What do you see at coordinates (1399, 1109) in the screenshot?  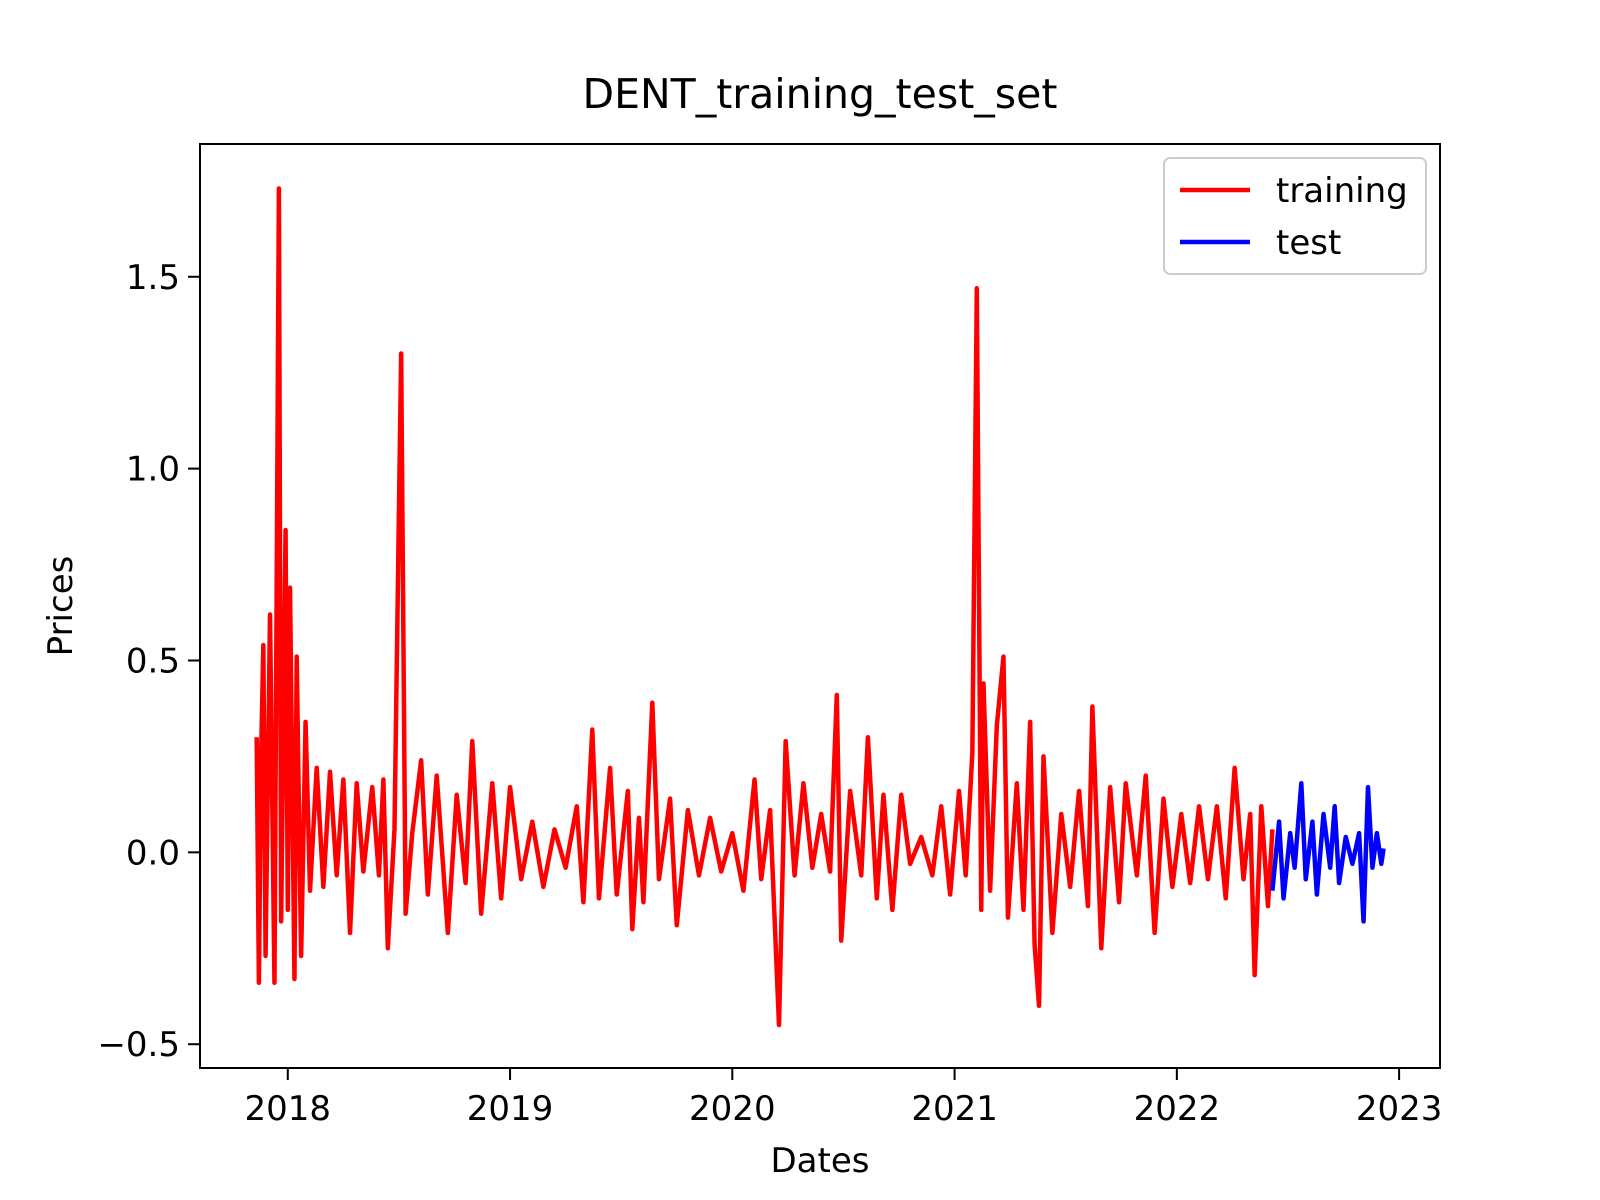 I see `x-tick-label: 2023` at bounding box center [1399, 1109].